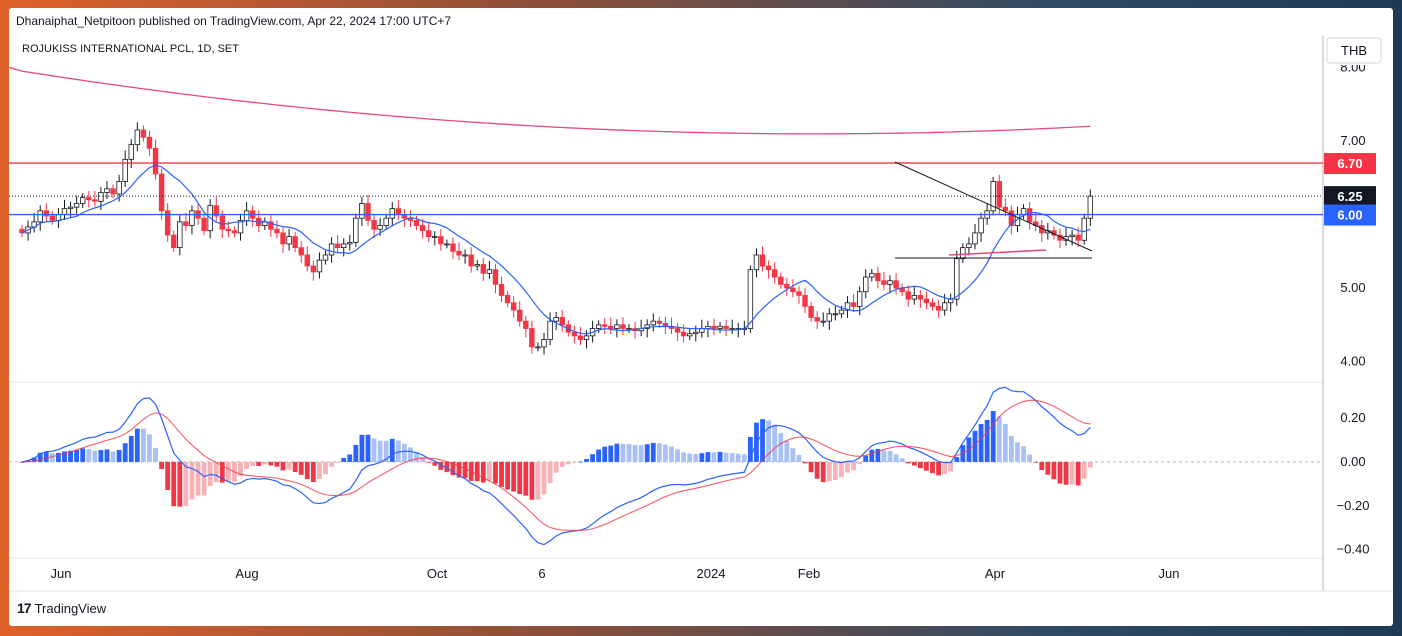 This screenshot has height=636, width=1402. I want to click on price-level-label: 6.70, so click(1349, 163).